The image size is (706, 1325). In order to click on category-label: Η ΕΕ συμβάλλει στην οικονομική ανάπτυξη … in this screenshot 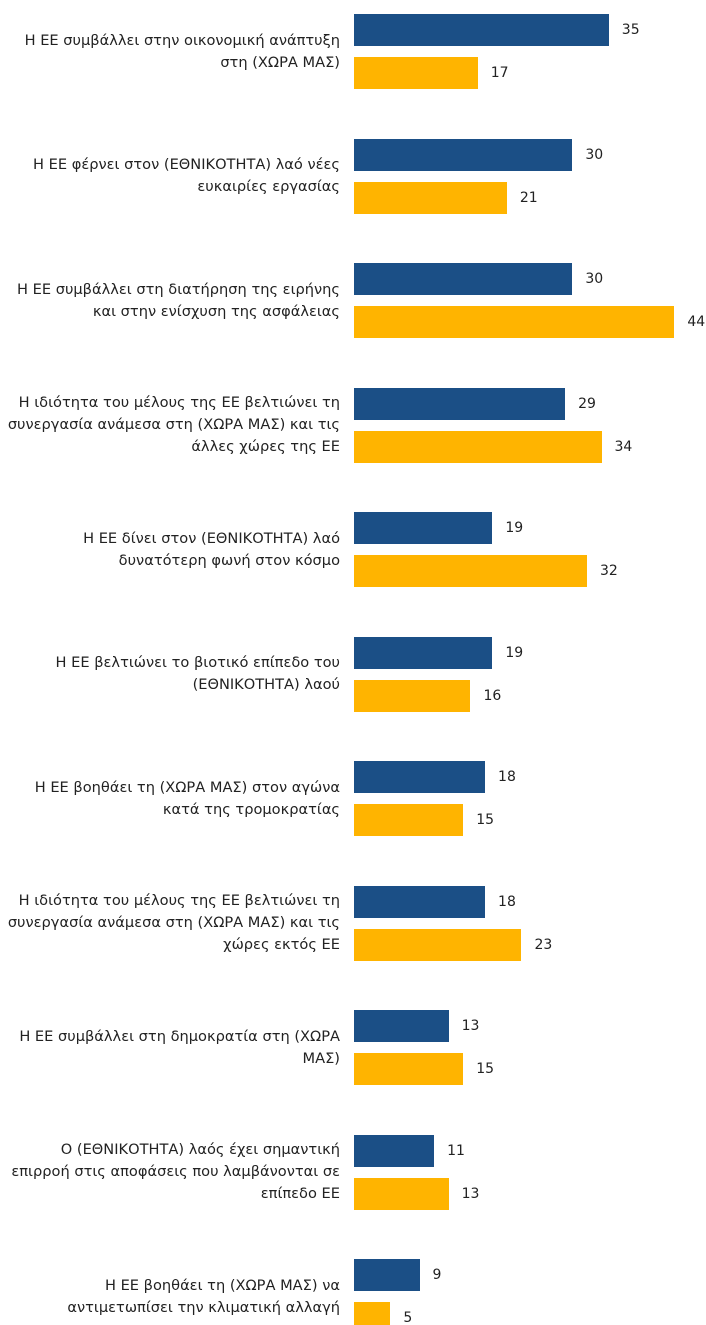, I will do `click(182, 51)`.